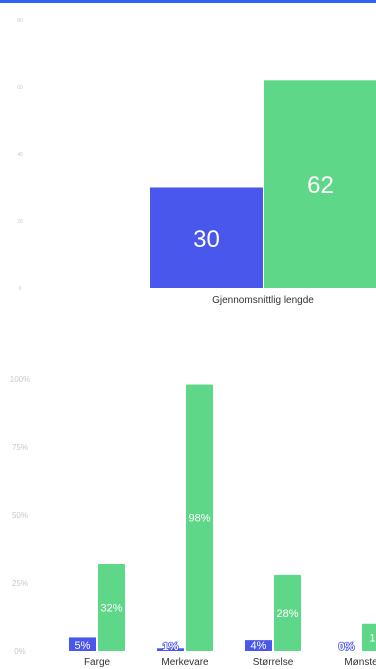  Describe the element at coordinates (20, 289) in the screenshot. I see `y-tick-label: 0` at that location.